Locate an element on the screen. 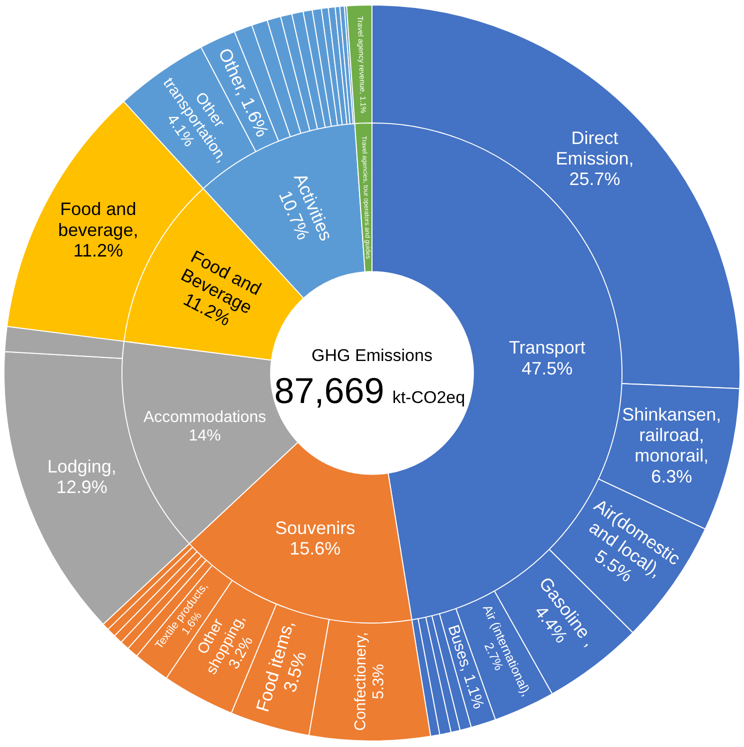 The height and width of the screenshot is (747, 744). data-label: 47.5% is located at coordinates (547, 368).